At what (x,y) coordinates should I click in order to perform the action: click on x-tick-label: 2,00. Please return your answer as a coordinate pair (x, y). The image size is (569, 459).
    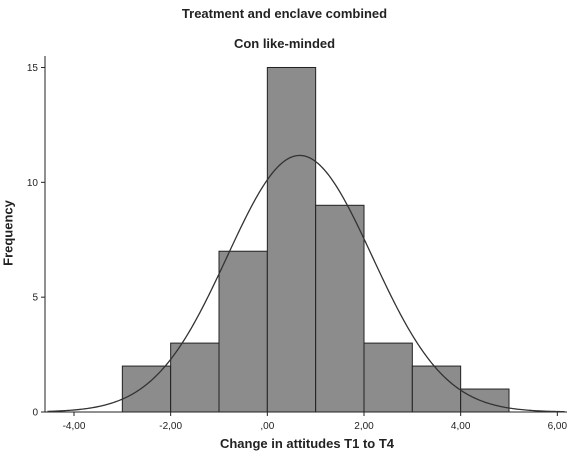
    Looking at the image, I should click on (364, 426).